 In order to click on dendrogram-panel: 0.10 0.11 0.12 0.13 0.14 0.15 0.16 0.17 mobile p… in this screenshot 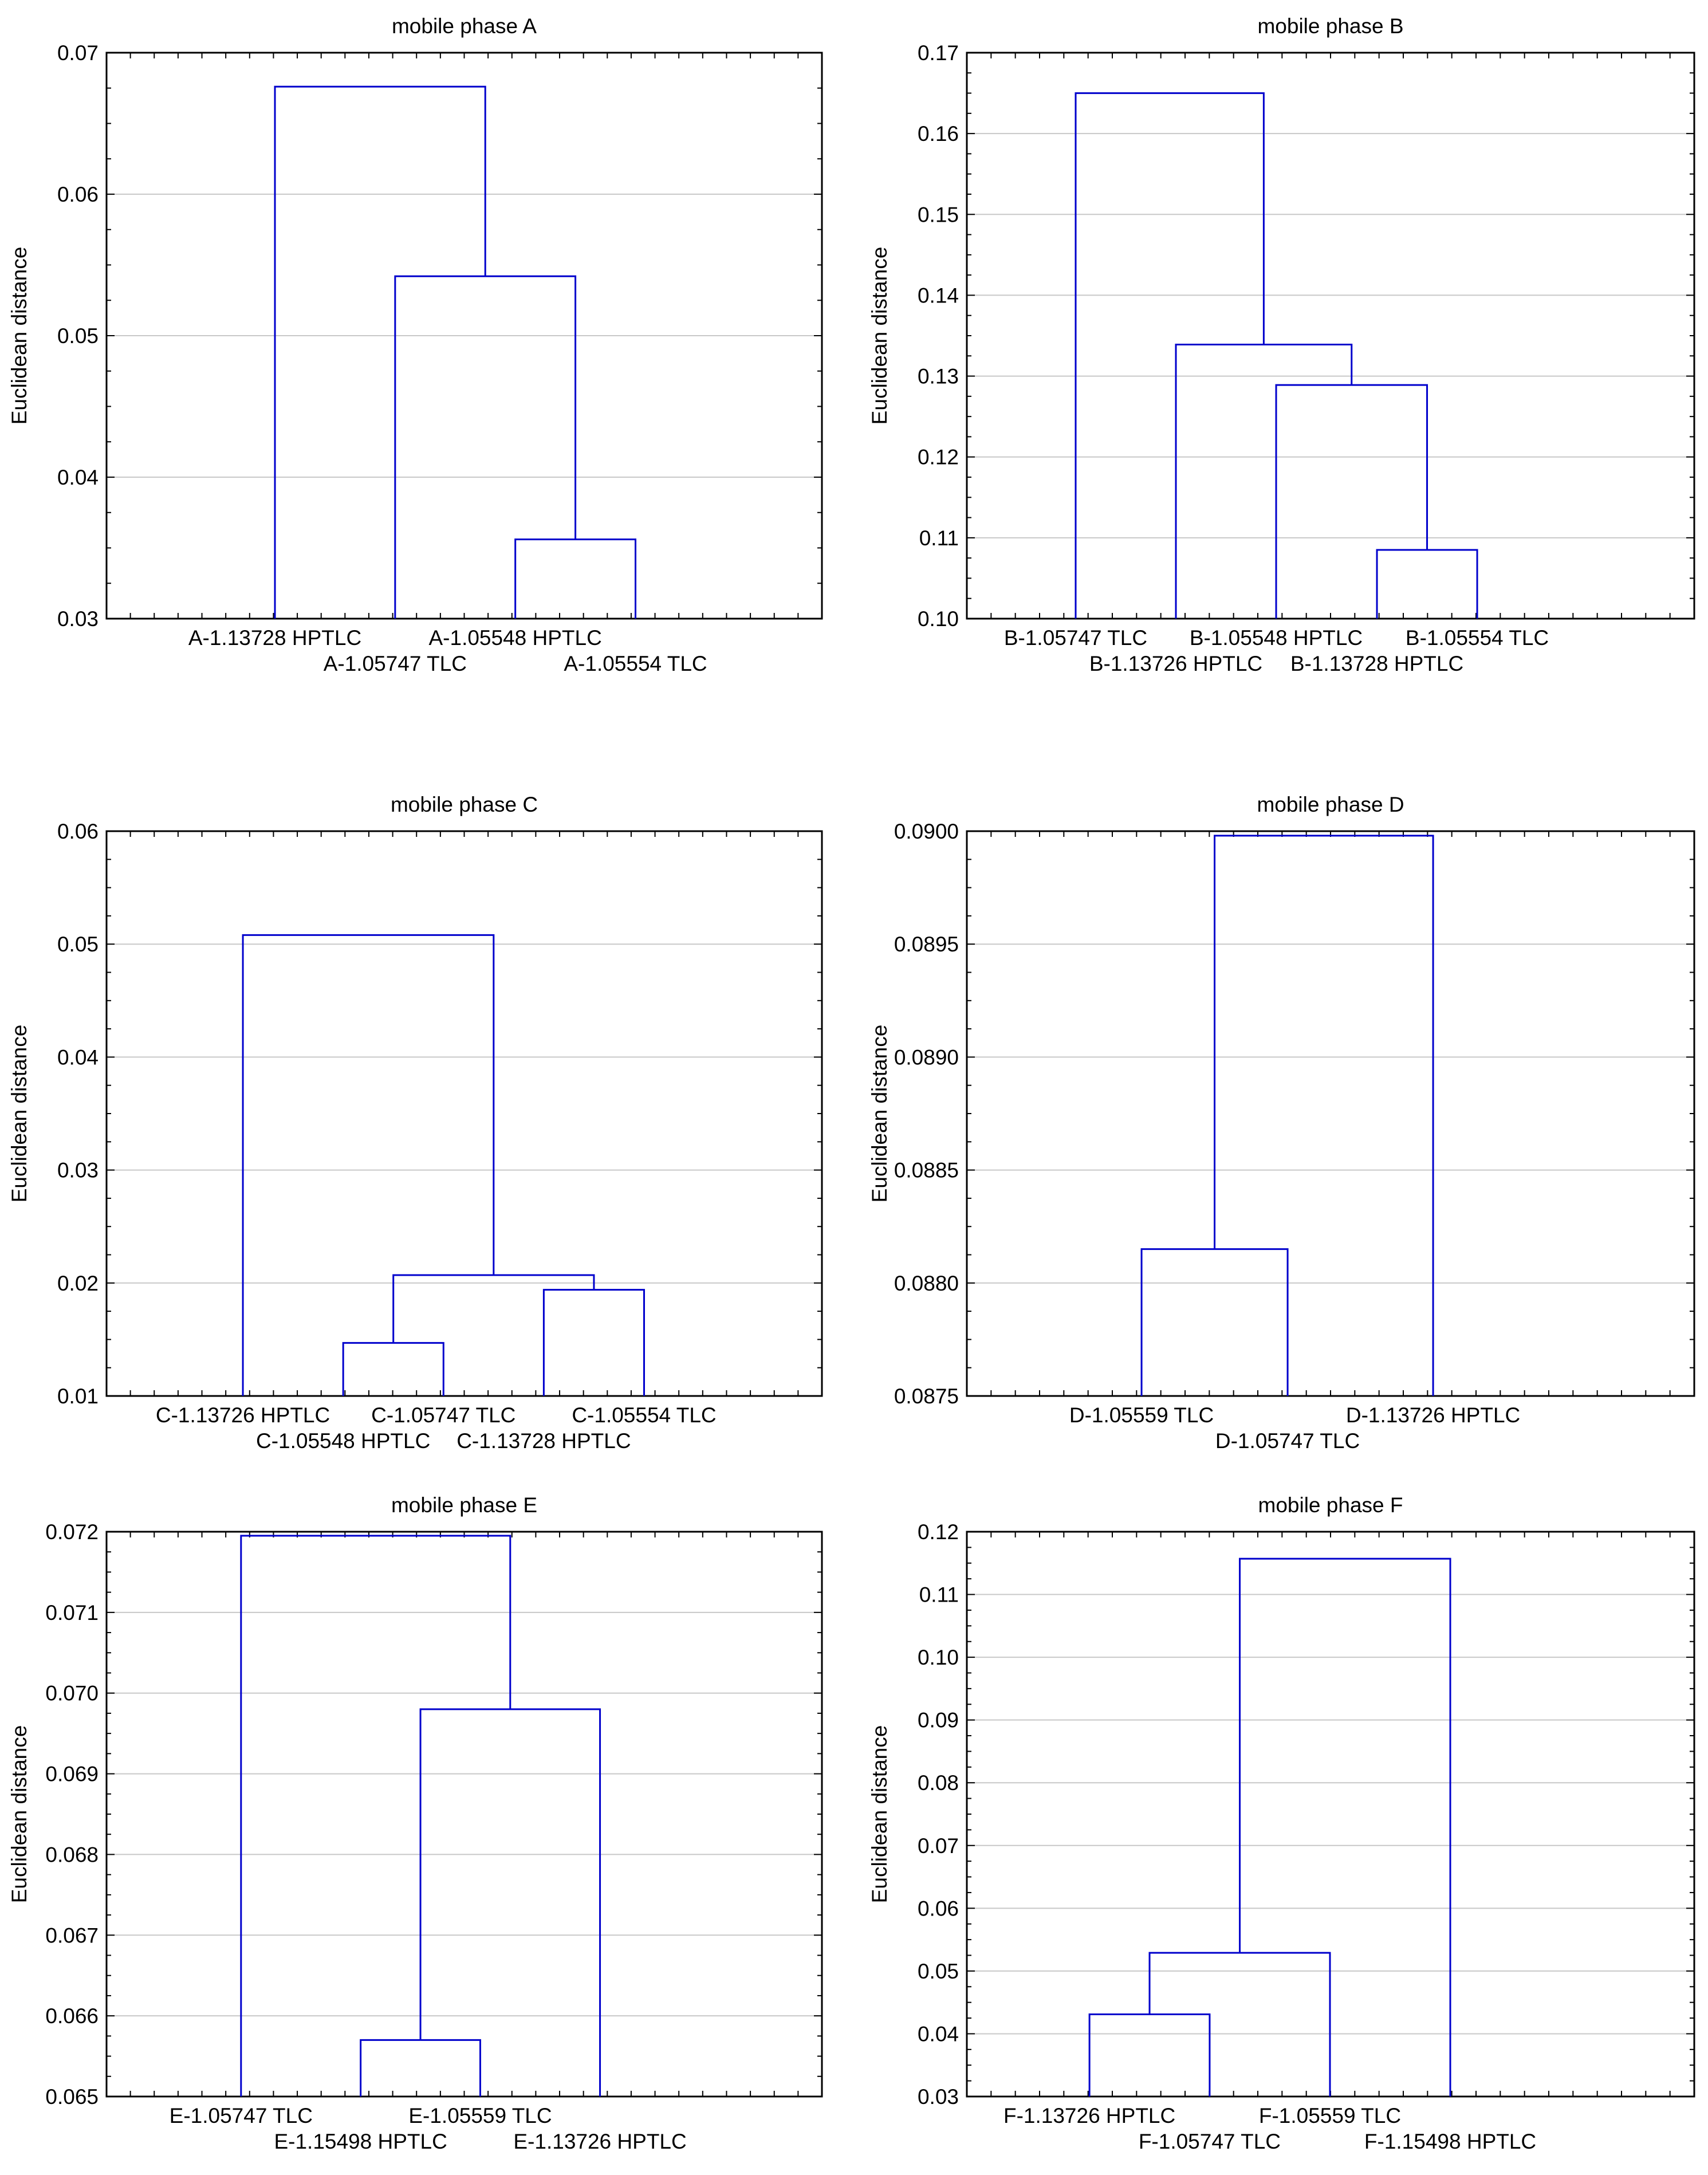, I will do `click(1281, 344)`.